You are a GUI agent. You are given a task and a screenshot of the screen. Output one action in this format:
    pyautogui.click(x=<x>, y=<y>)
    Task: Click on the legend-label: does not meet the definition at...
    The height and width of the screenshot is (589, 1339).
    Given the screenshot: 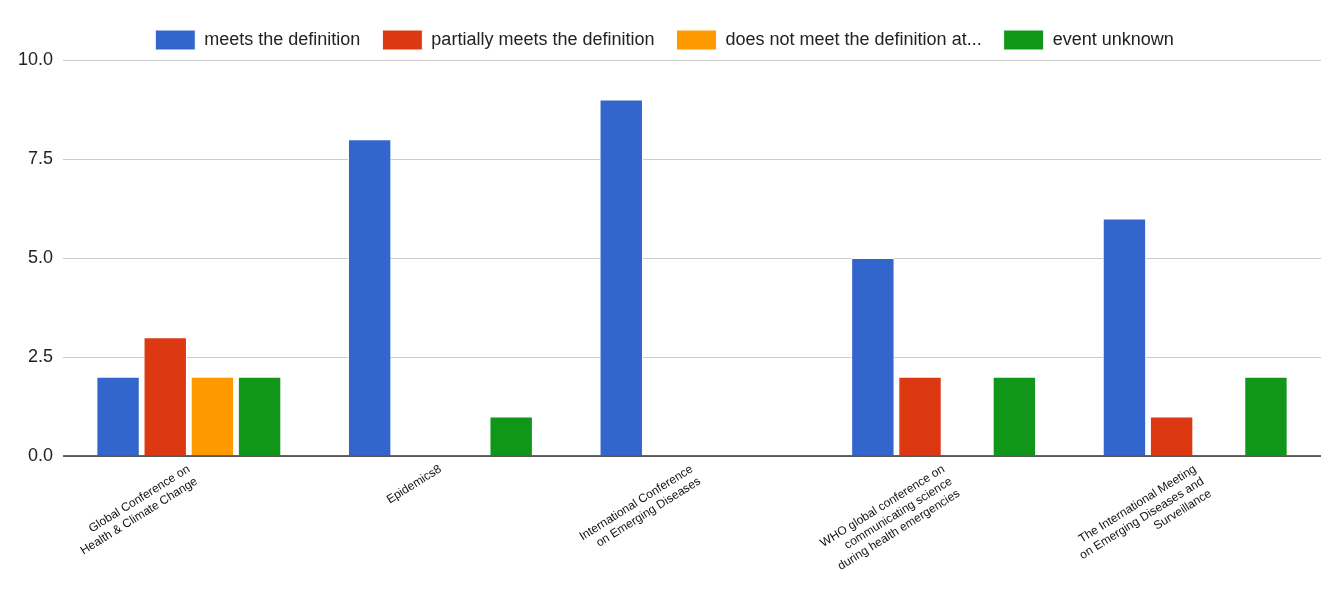 What is the action you would take?
    pyautogui.click(x=853, y=38)
    